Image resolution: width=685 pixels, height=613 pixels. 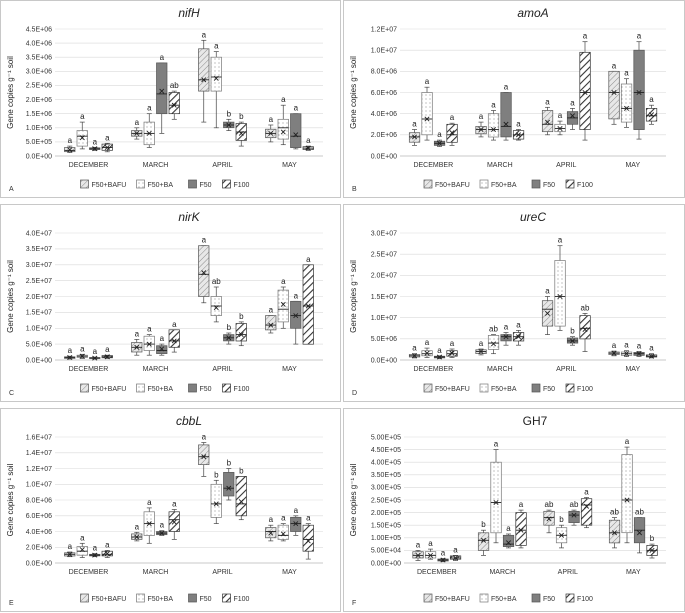 What do you see at coordinates (109, 599) in the screenshot?
I see `legend-label: F50+BAFU` at bounding box center [109, 599].